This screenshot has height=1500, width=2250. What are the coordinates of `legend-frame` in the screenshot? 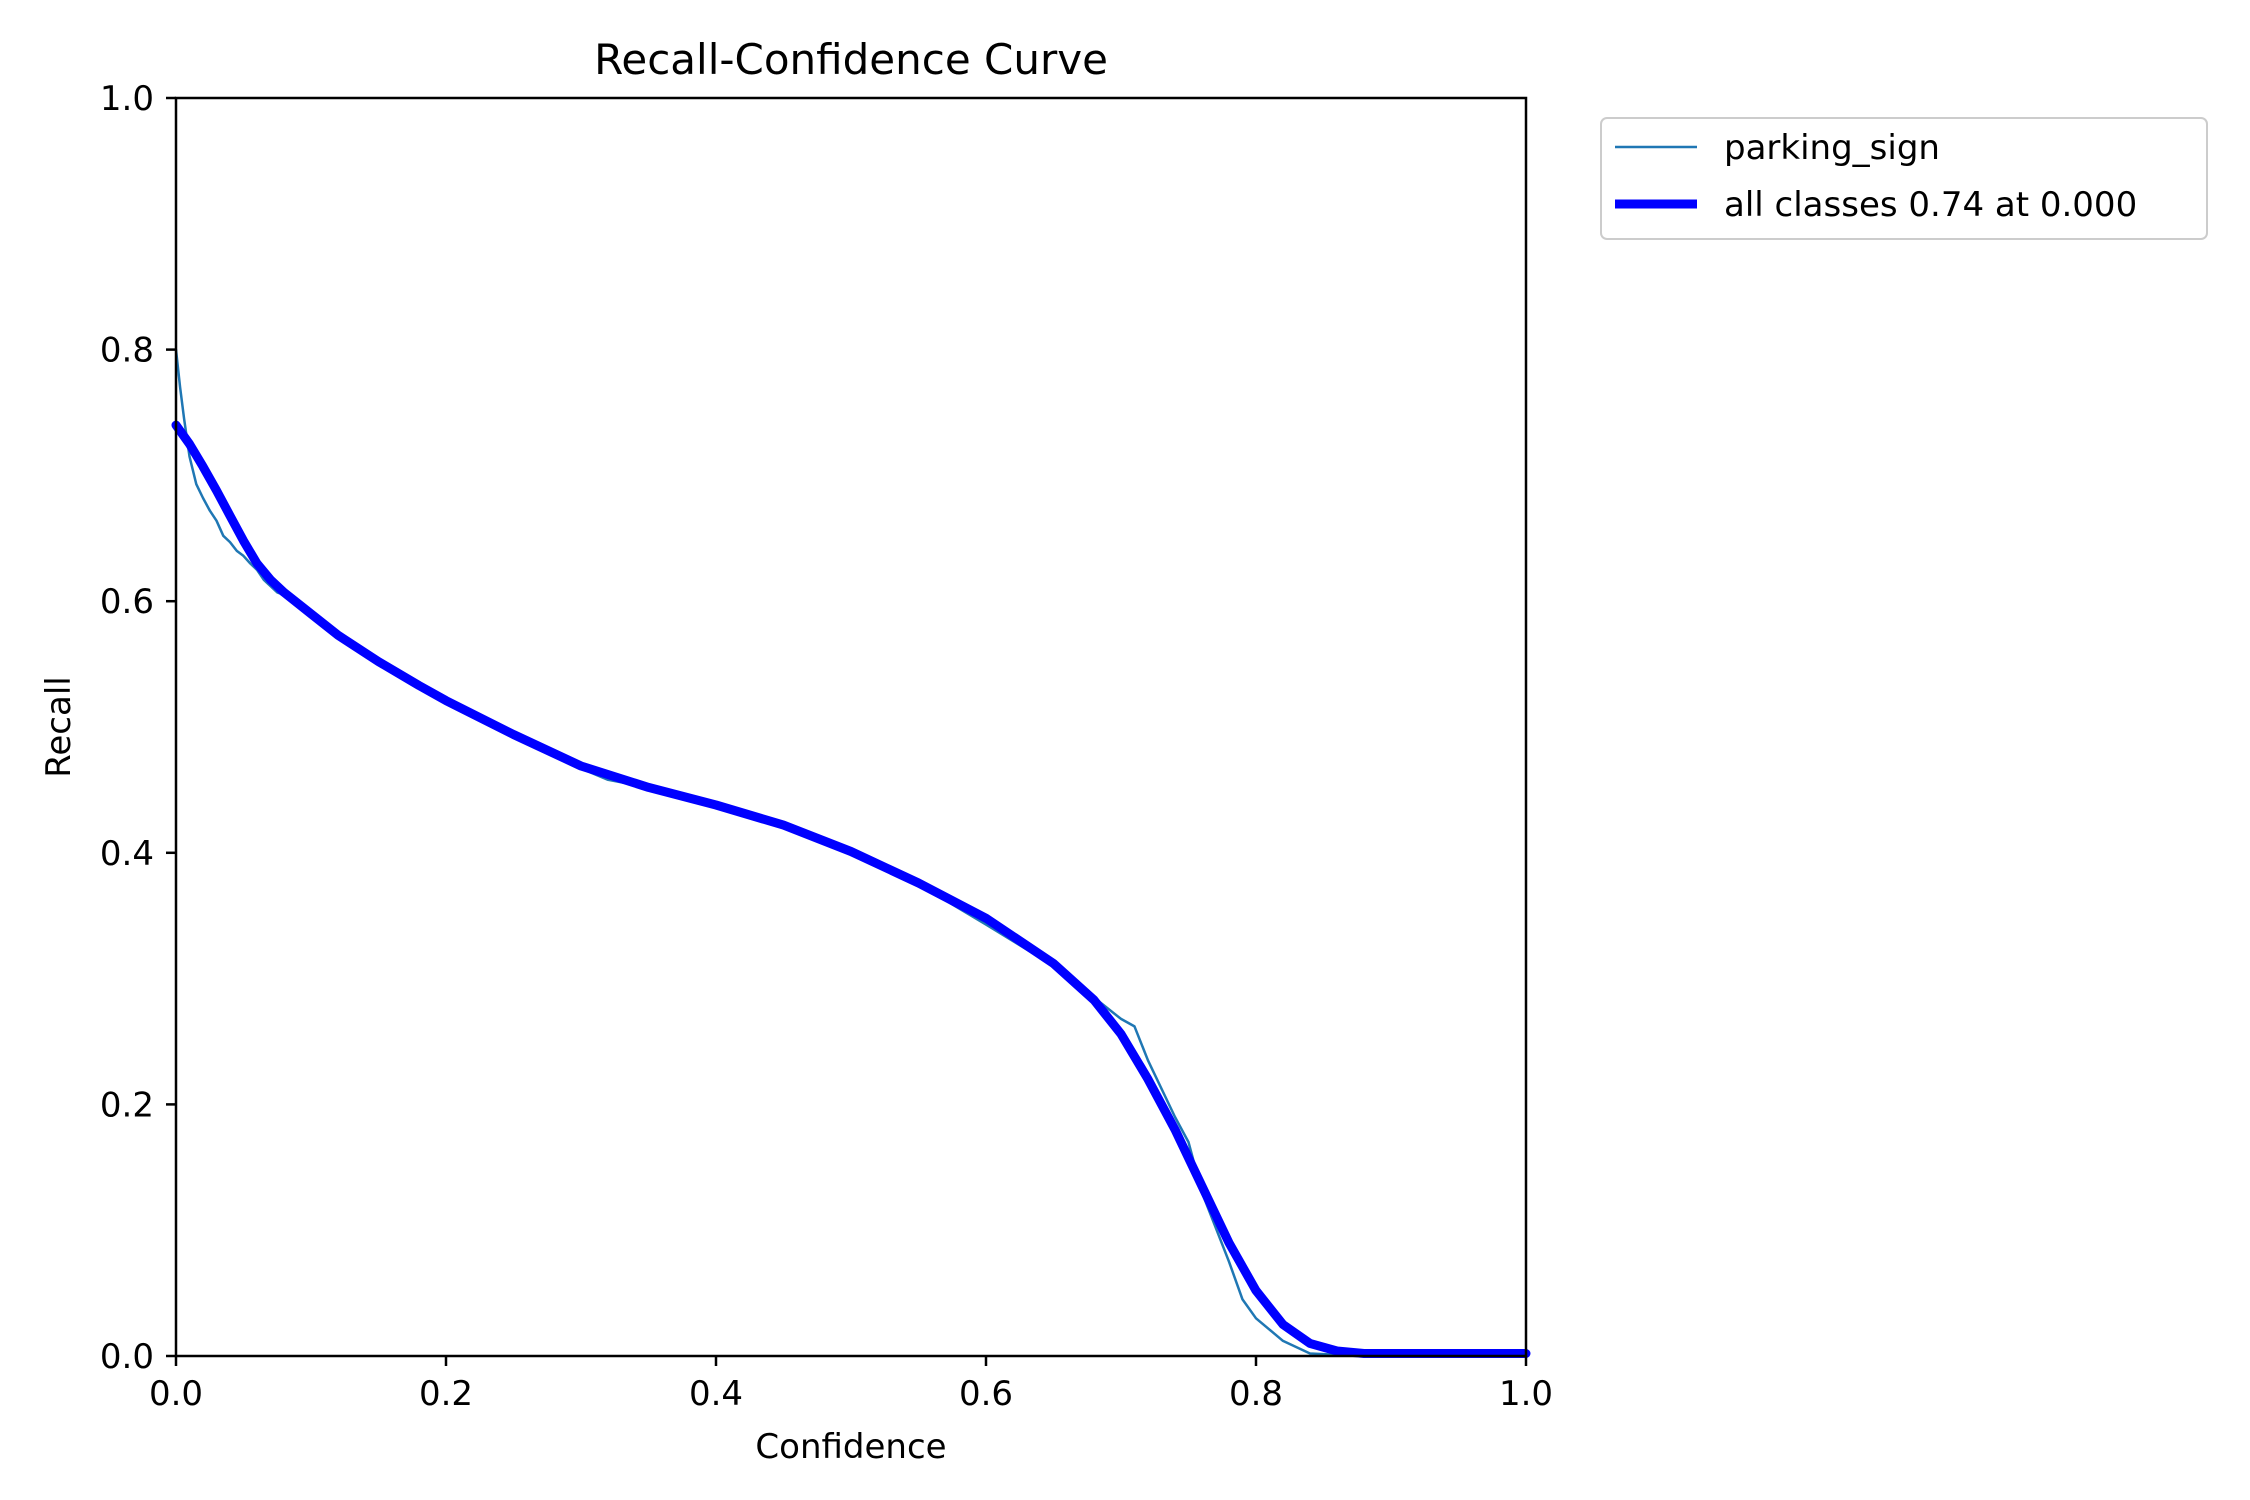 It's located at (1904, 178).